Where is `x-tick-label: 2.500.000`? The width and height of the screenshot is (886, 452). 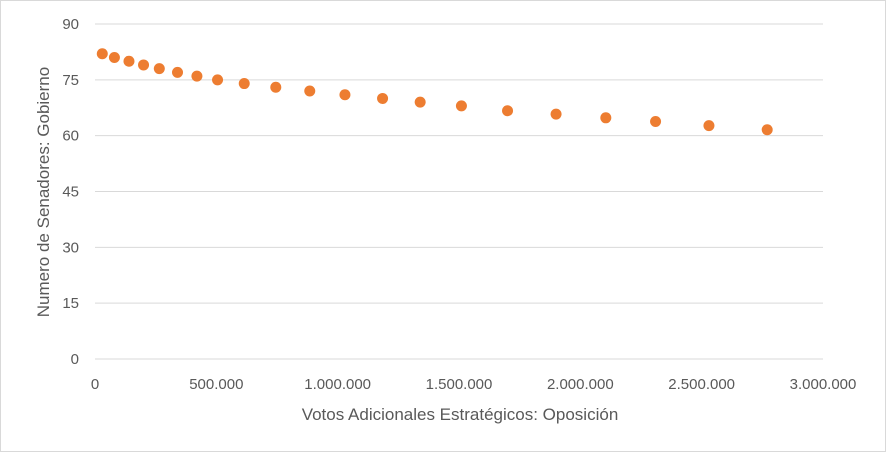
x-tick-label: 2.500.000 is located at coordinates (701, 384).